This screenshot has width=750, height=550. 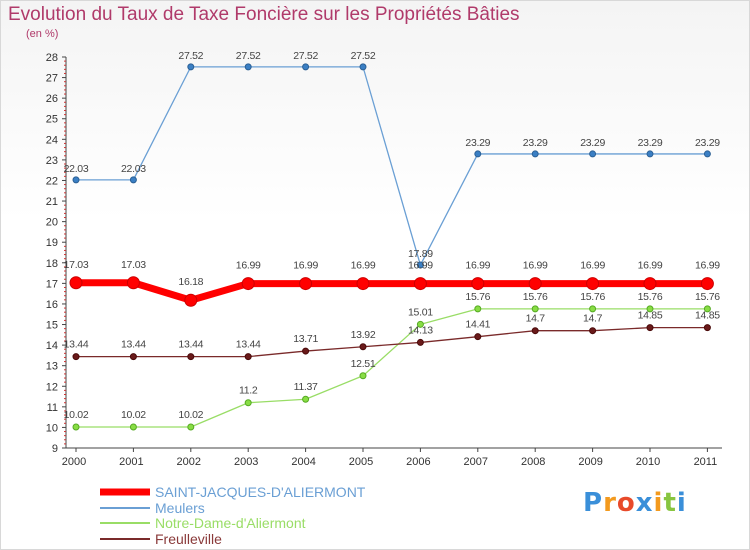 I want to click on data-label-freulleville: 14.85, so click(x=707, y=316).